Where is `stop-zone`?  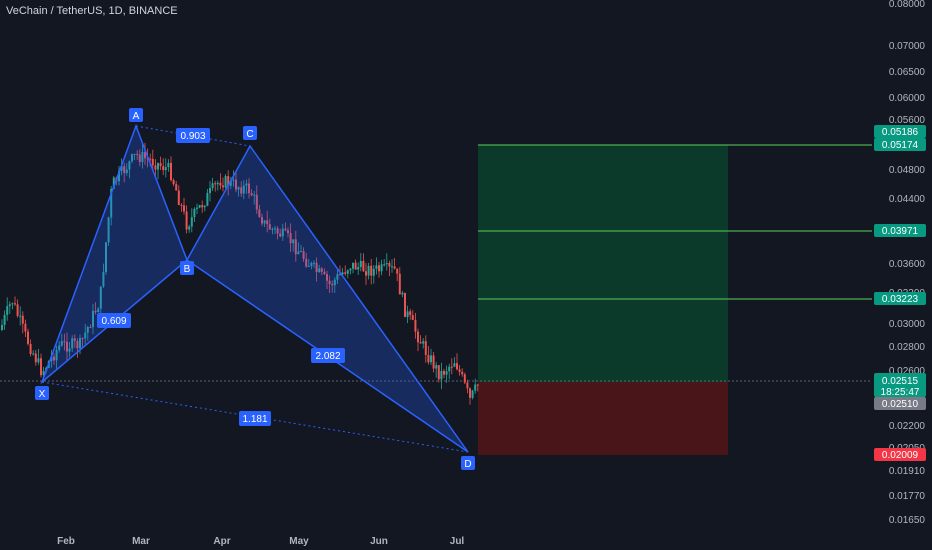
stop-zone is located at coordinates (603, 418).